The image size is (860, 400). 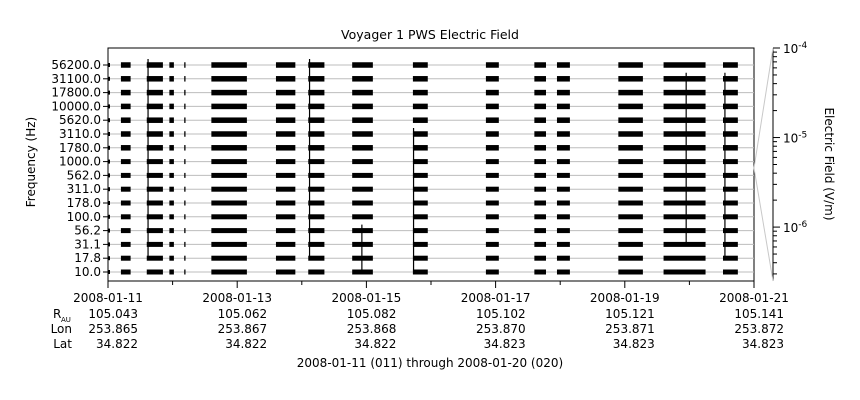 What do you see at coordinates (66, 320) in the screenshot?
I see `ephem-label-r-sub: AU` at bounding box center [66, 320].